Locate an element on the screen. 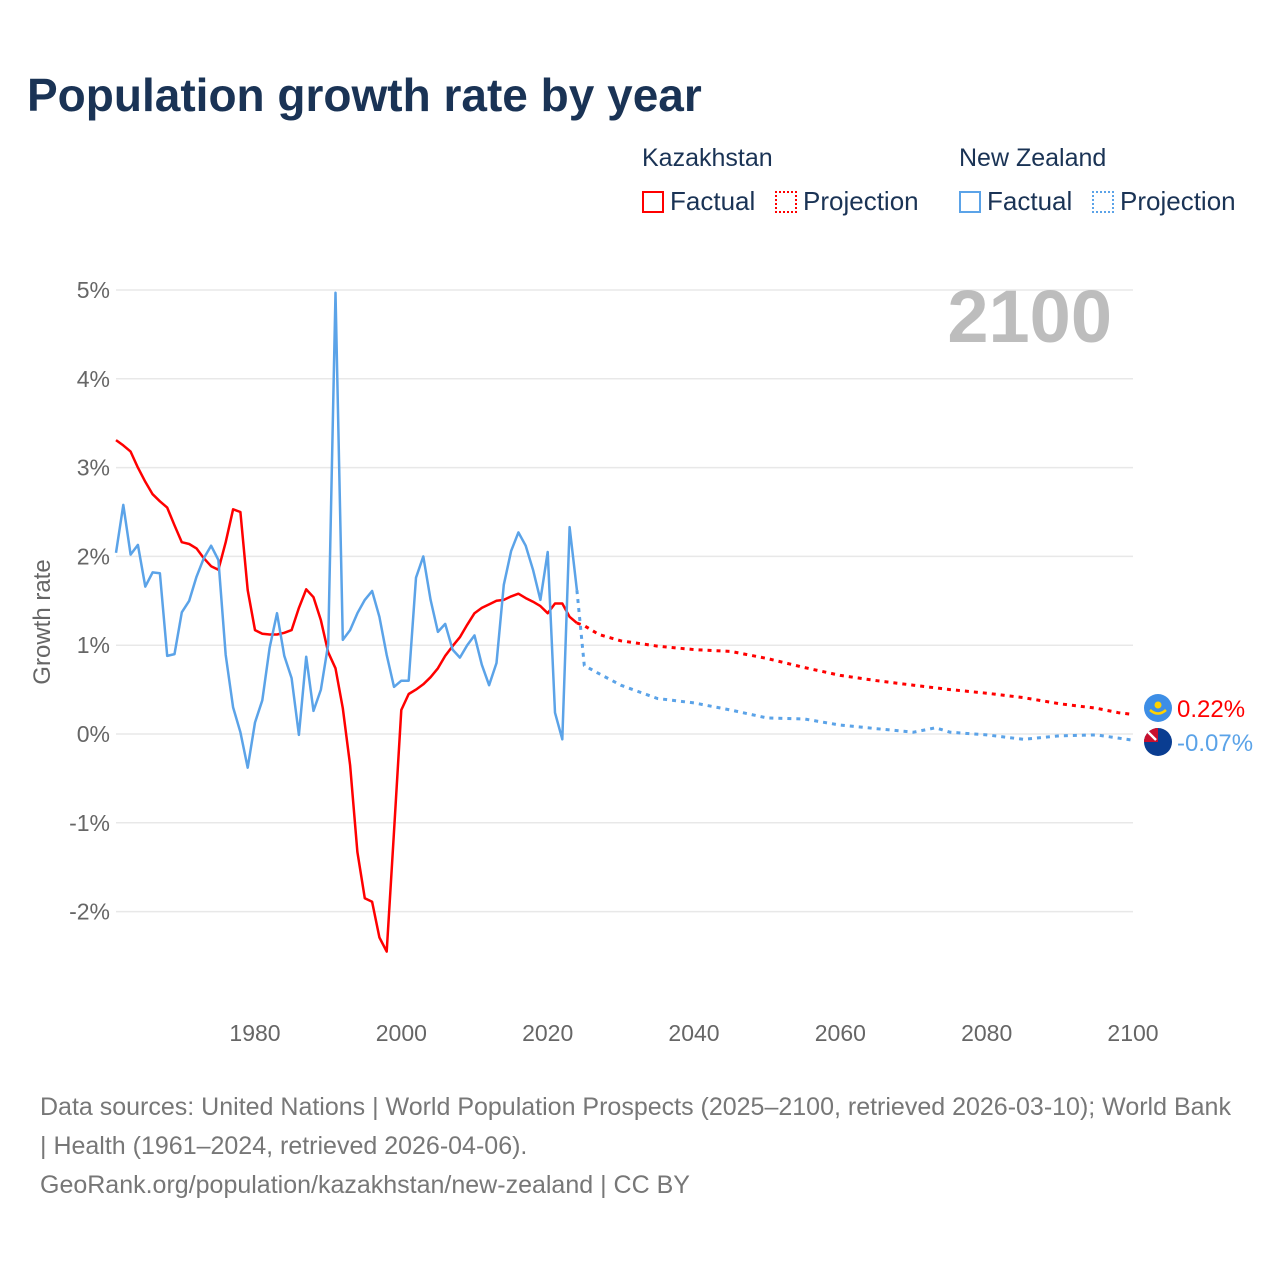  legend-new-zealand-projection: Projection is located at coordinates (1164, 201).